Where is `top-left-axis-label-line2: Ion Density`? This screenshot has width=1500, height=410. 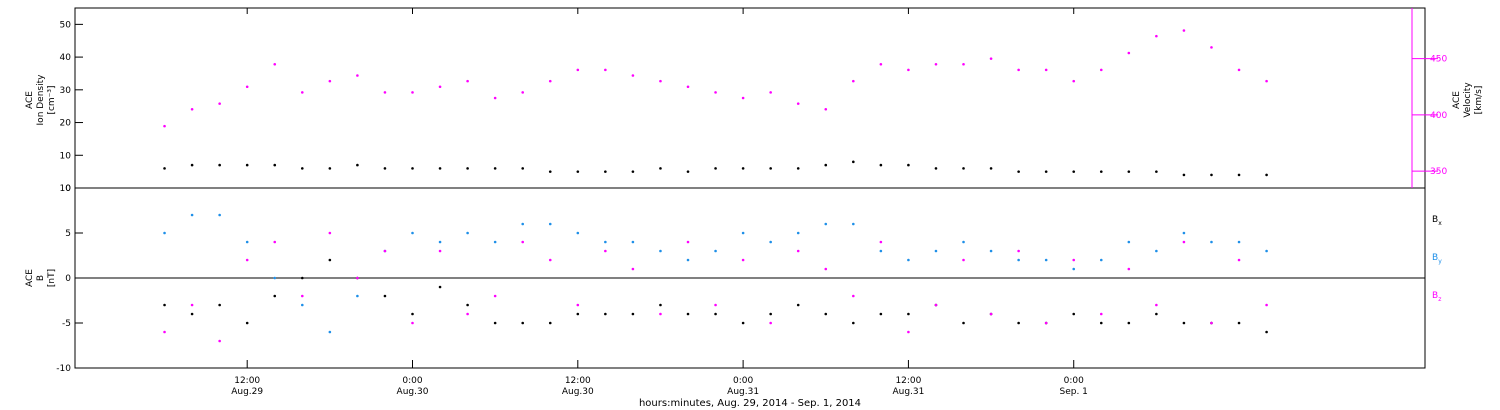
top-left-axis-label-line2: Ion Density is located at coordinates (41, 100).